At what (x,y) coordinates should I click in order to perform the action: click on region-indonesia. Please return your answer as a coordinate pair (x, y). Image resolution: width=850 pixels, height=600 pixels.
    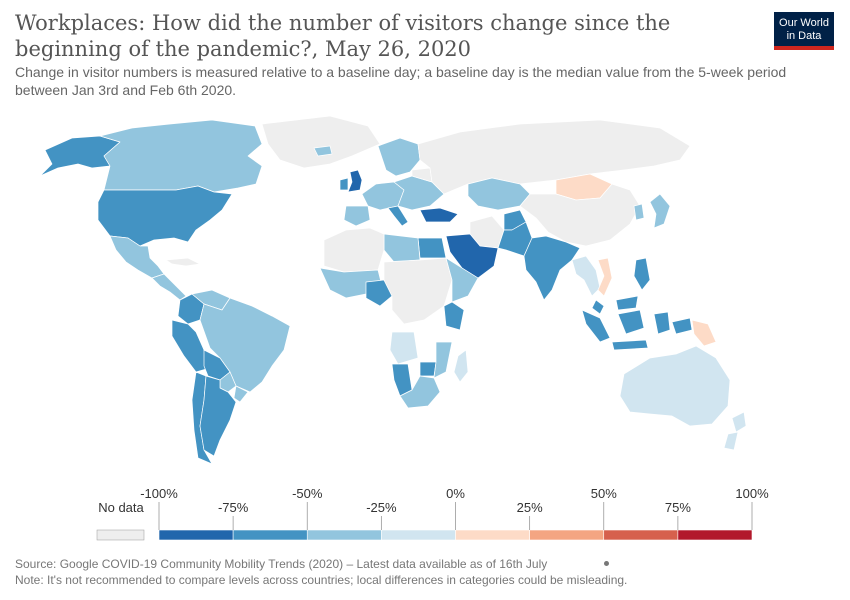
    Looking at the image, I should click on (637, 330).